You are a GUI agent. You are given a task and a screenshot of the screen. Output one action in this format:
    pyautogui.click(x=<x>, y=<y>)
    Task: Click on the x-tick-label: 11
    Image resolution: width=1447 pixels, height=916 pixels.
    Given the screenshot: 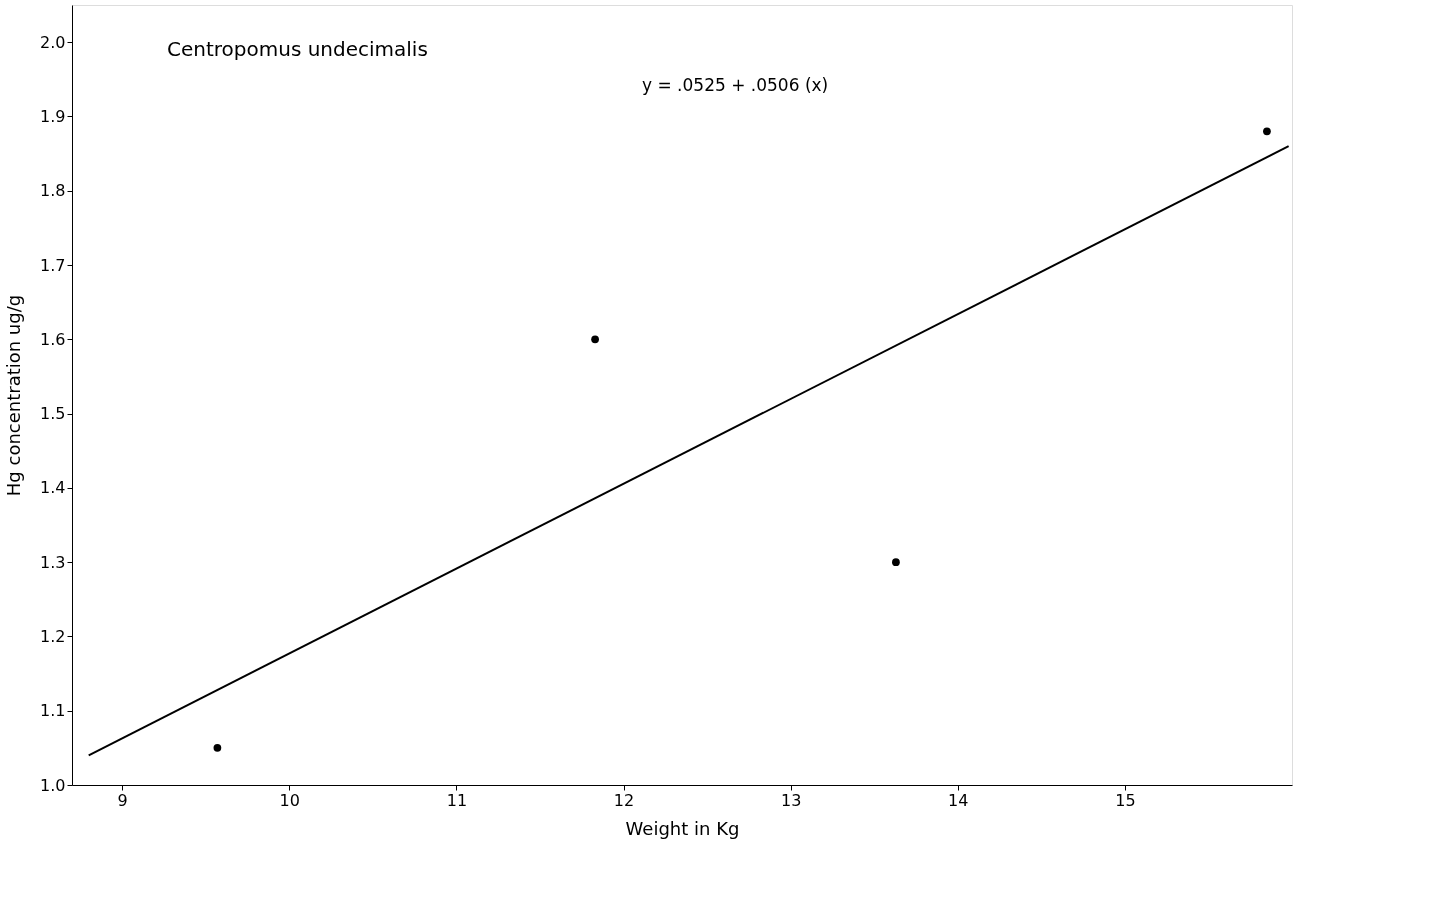 What is the action you would take?
    pyautogui.click(x=457, y=800)
    